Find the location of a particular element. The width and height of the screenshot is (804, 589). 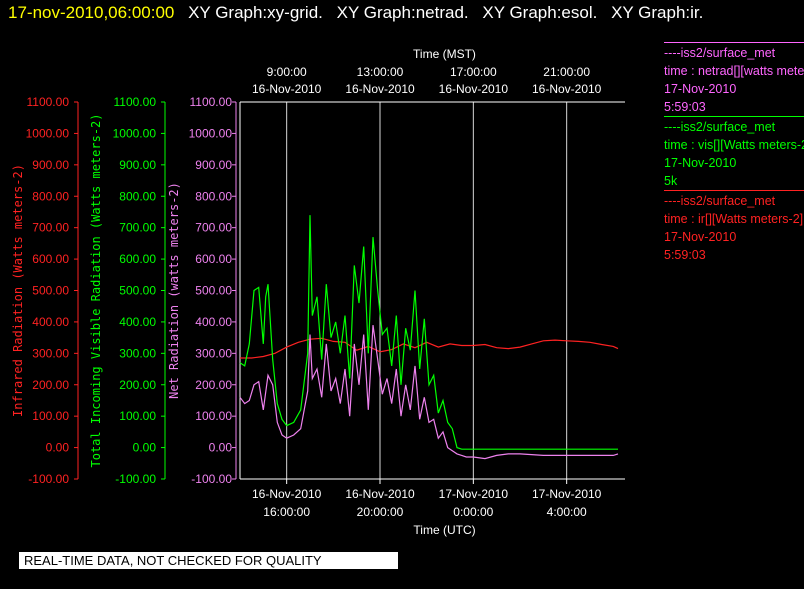

graph-title-4: XY Graph:ir. is located at coordinates (657, 12).